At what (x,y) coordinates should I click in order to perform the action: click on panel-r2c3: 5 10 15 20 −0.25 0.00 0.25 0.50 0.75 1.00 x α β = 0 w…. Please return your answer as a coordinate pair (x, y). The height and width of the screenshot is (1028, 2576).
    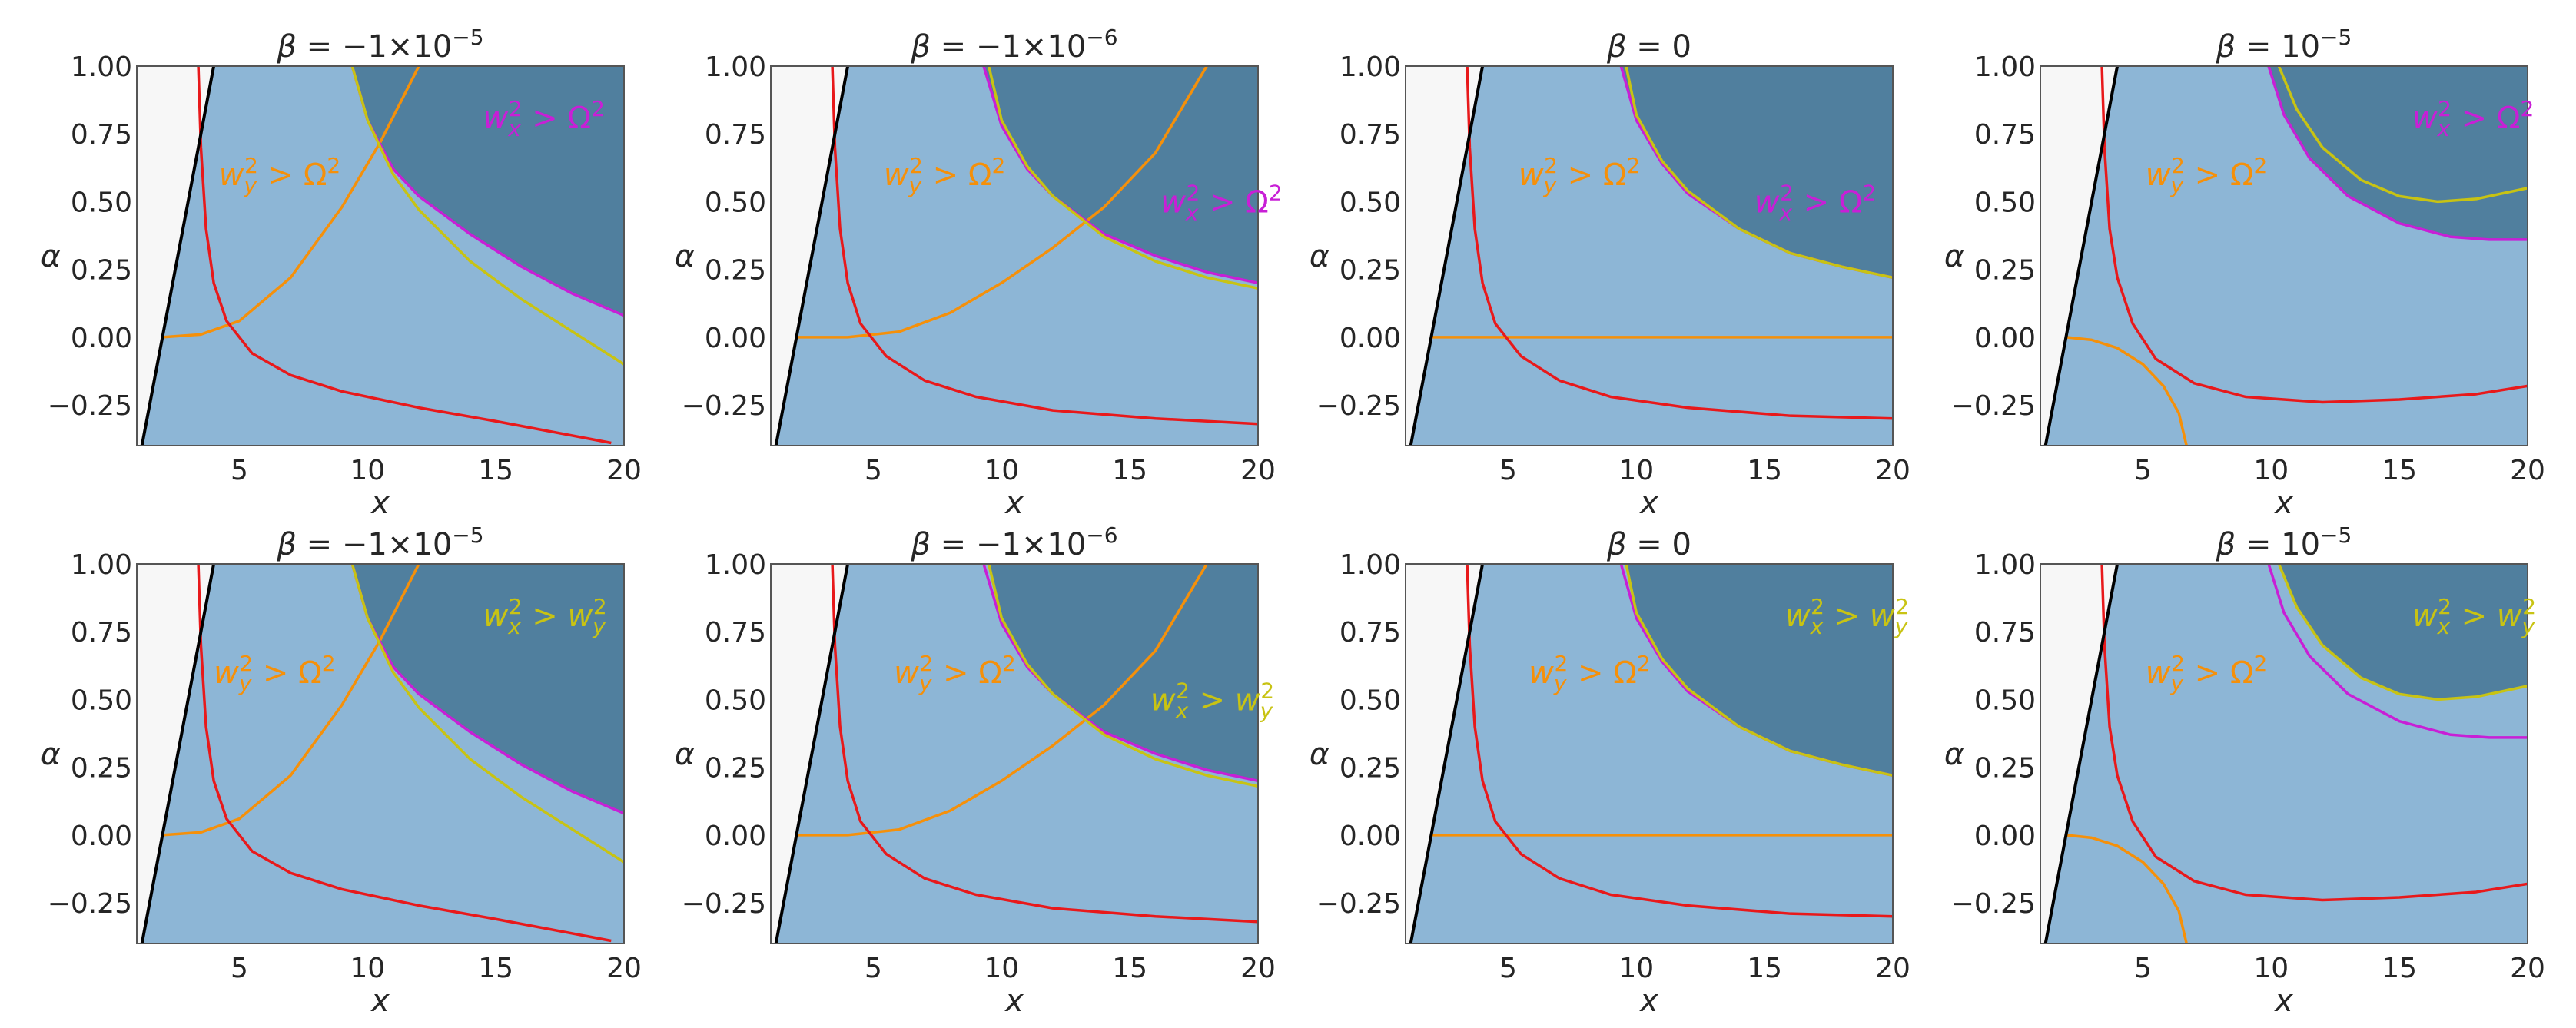
    Looking at the image, I should click on (1610, 773).